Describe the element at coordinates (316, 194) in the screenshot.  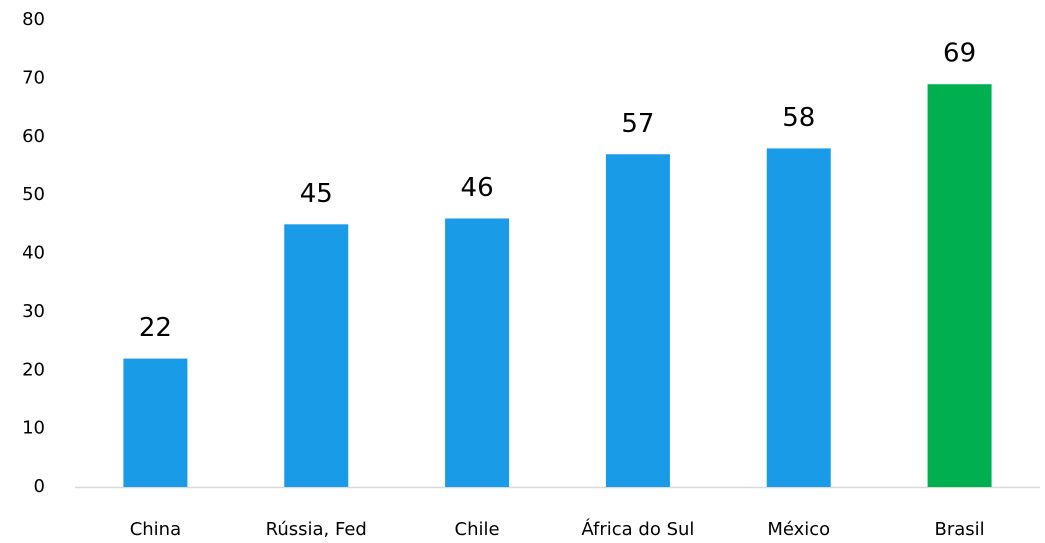
I see `value-label: 45` at that location.